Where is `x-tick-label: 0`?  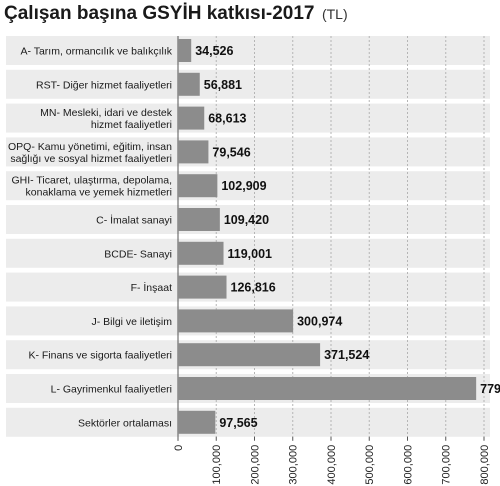
x-tick-label: 0 is located at coordinates (179, 448).